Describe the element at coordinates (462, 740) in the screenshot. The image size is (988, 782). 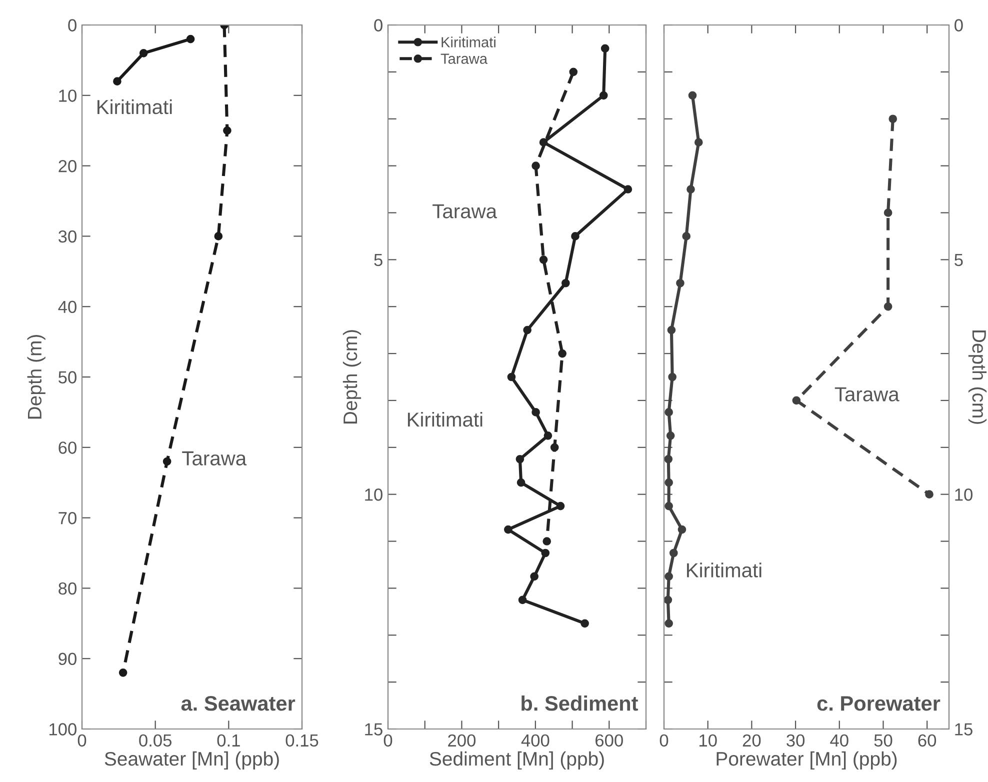
I see `x-tick-label: 200` at that location.